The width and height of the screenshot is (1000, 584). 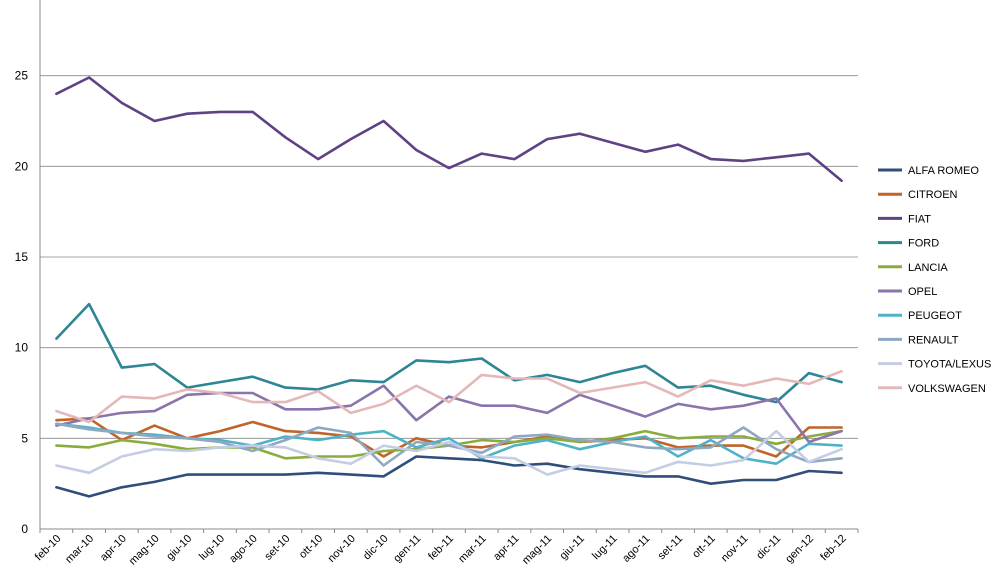 I want to click on series-line-ford, so click(x=449, y=353).